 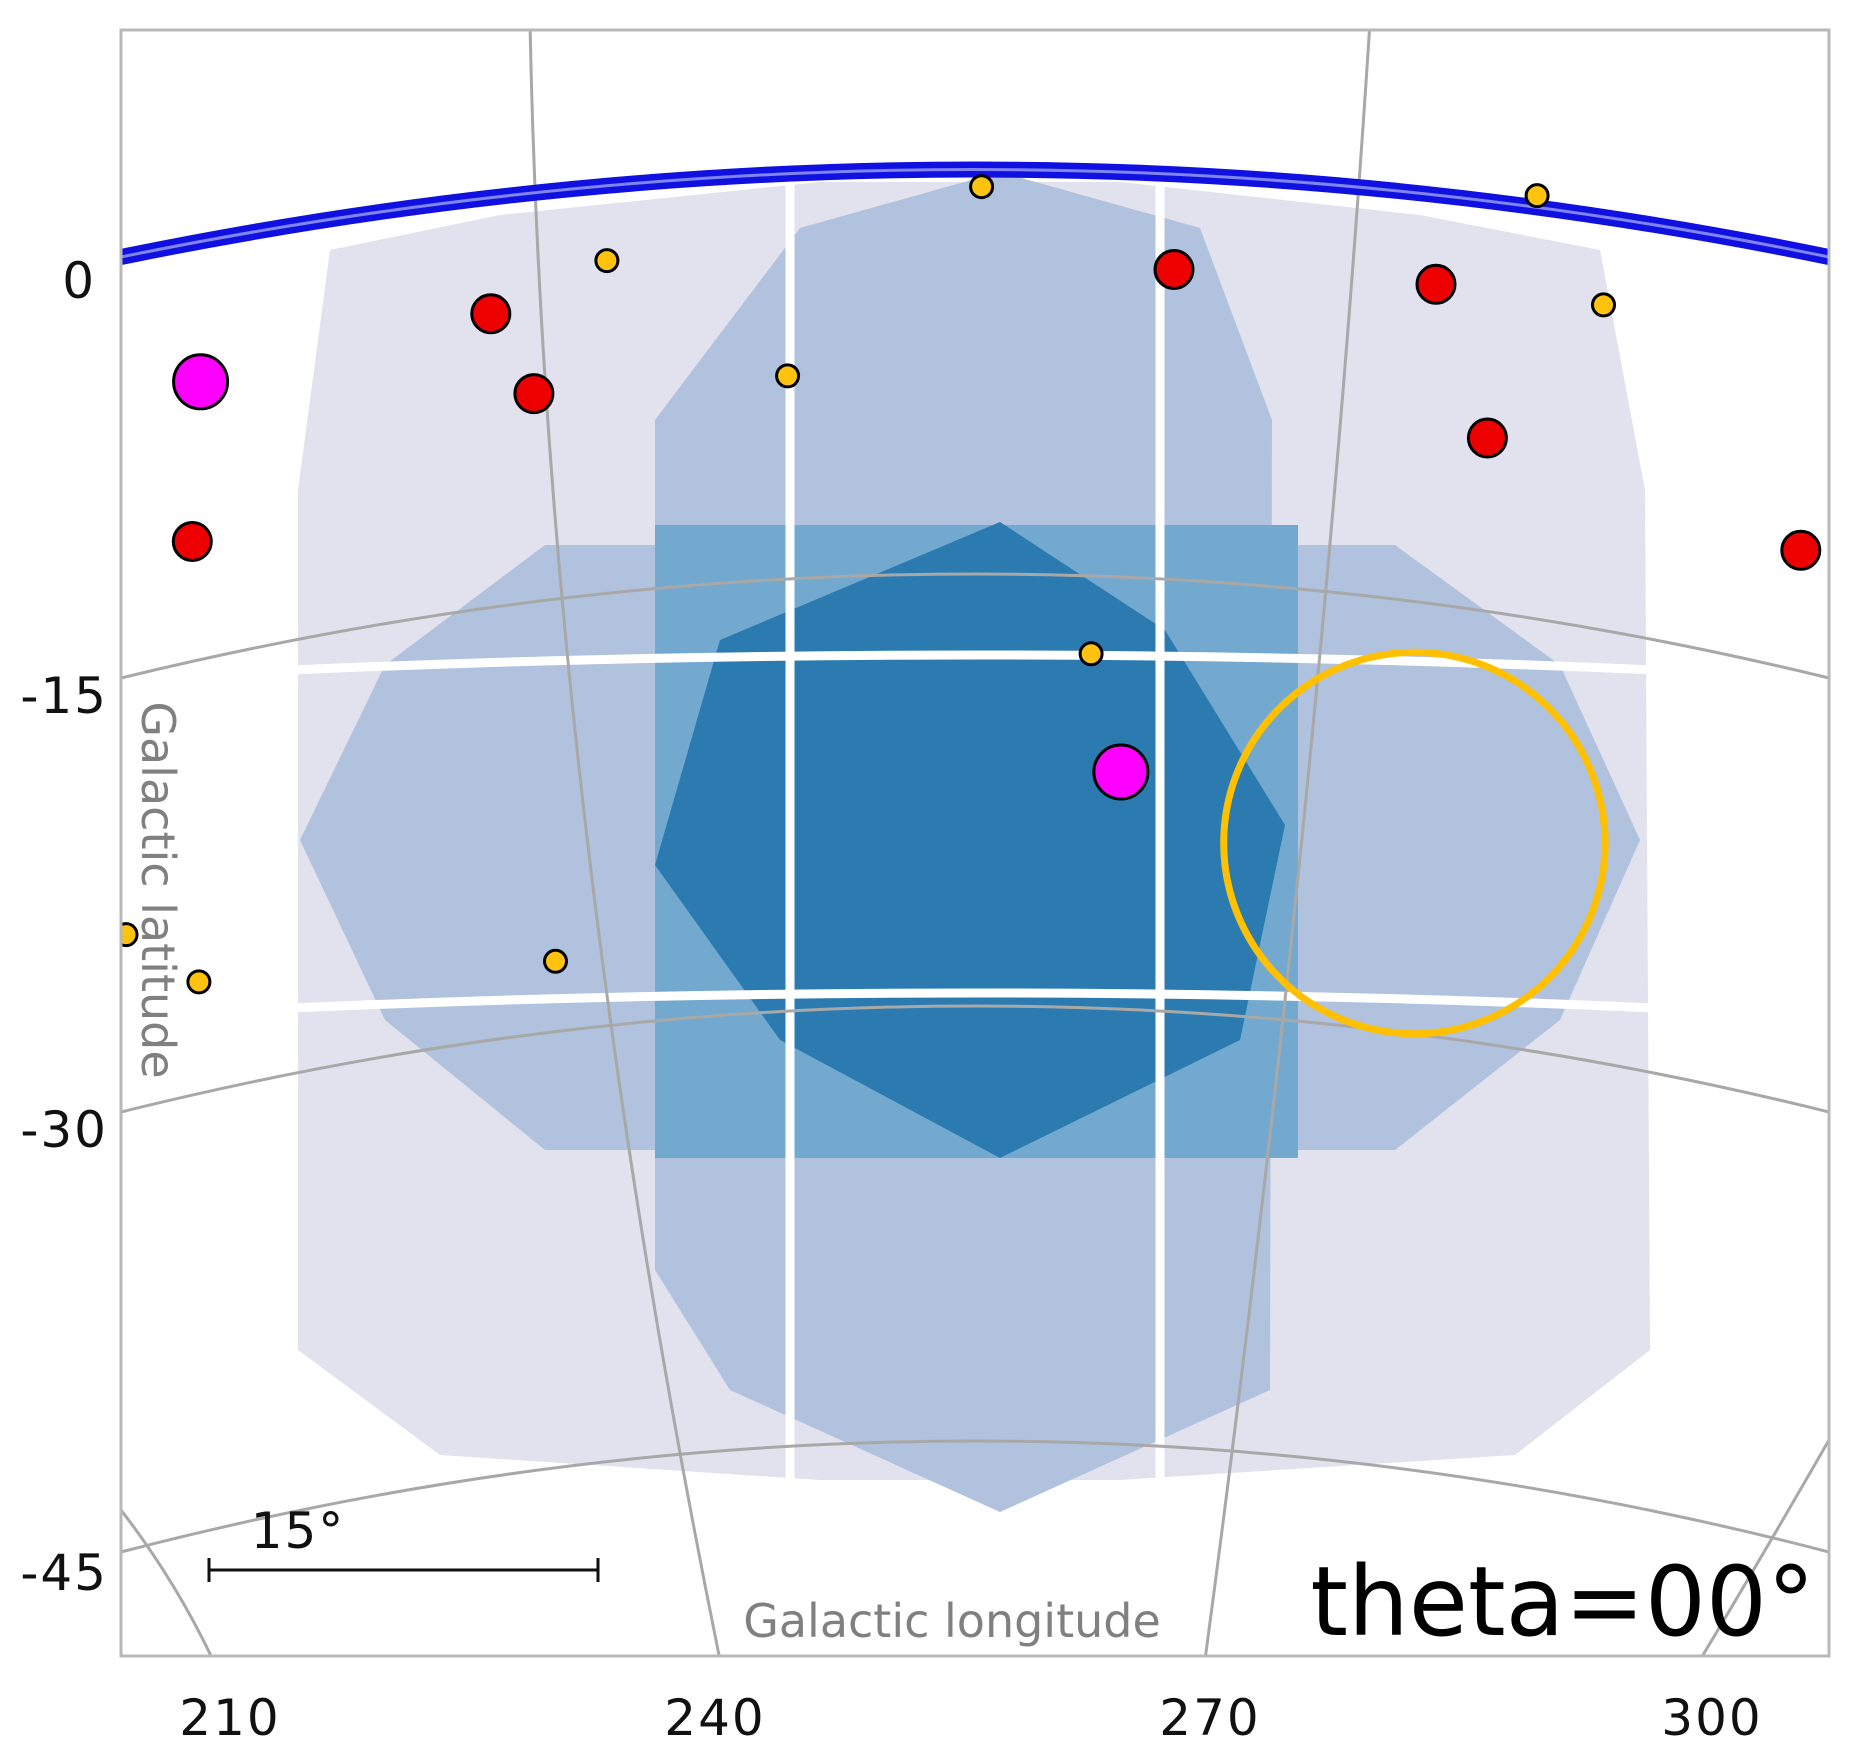 What do you see at coordinates (970, 1718) in the screenshot?
I see `x-tick-labels: 210 240 270 300` at bounding box center [970, 1718].